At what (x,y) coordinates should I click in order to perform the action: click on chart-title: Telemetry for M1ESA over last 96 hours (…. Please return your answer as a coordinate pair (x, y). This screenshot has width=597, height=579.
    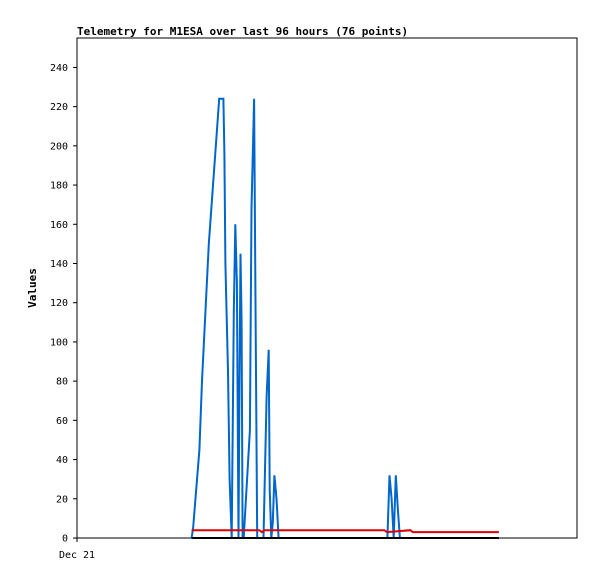
    Looking at the image, I should click on (242, 31).